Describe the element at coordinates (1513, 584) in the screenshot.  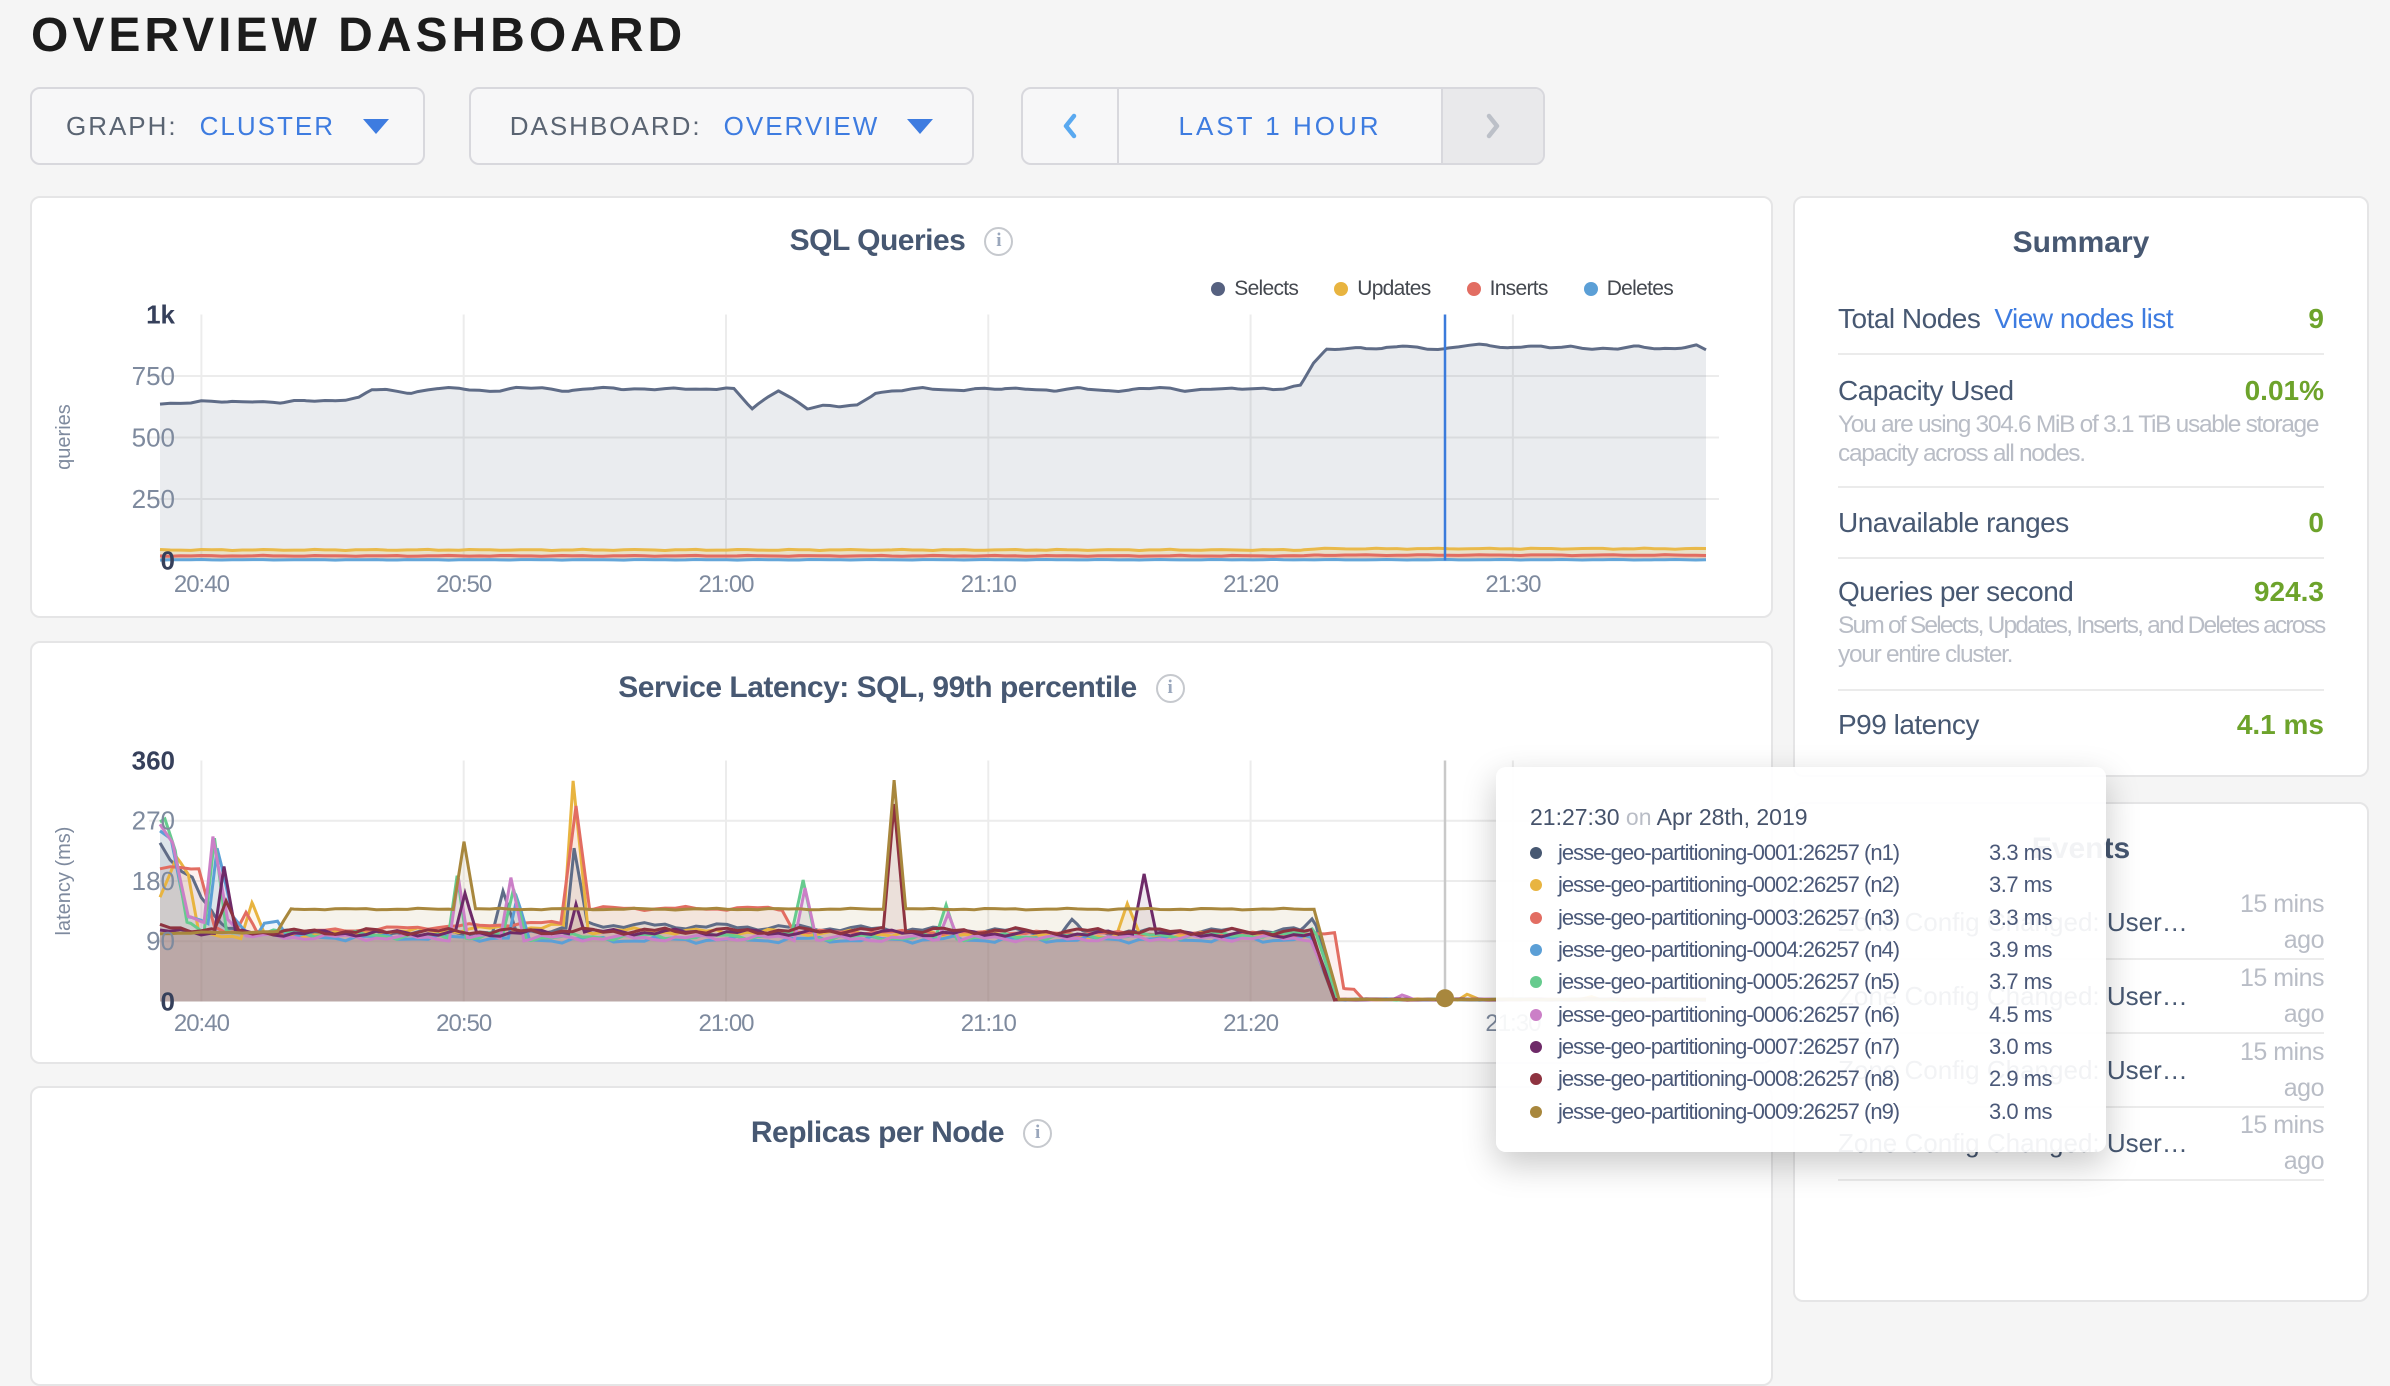
I see `svg-text: 21:30` at that location.